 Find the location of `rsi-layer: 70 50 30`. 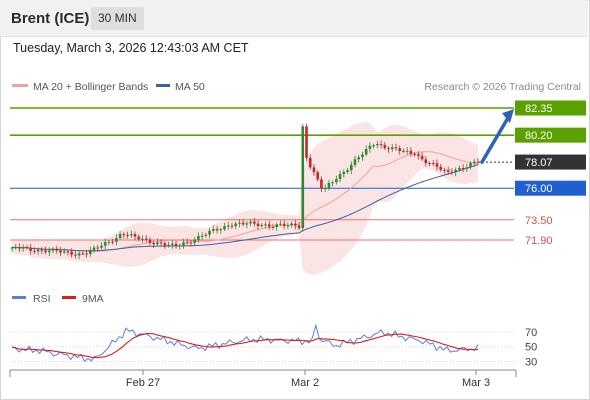

rsi-layer: 70 50 30 is located at coordinates (274, 346).